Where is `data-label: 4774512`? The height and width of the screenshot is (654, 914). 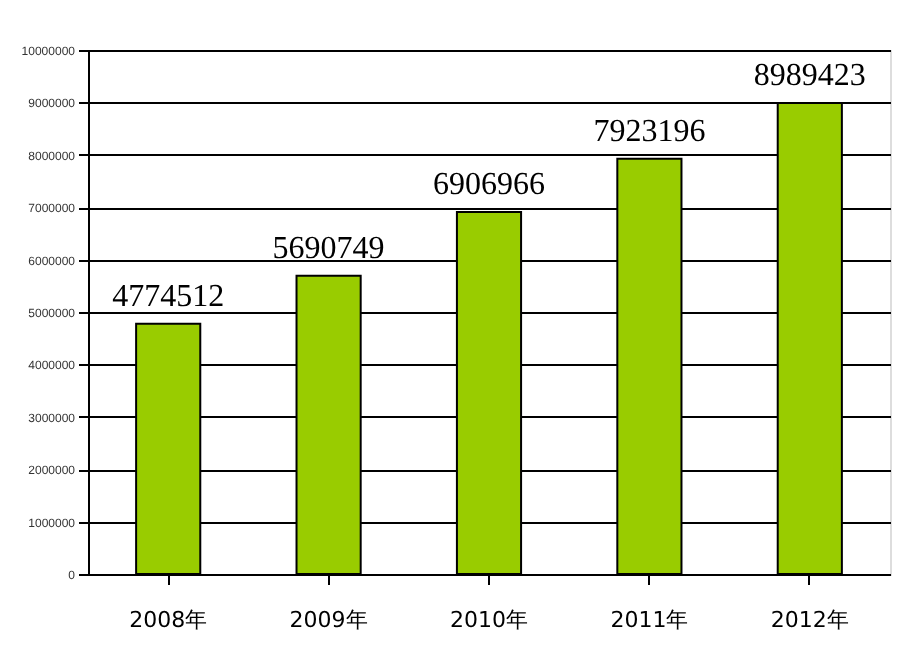 data-label: 4774512 is located at coordinates (168, 296).